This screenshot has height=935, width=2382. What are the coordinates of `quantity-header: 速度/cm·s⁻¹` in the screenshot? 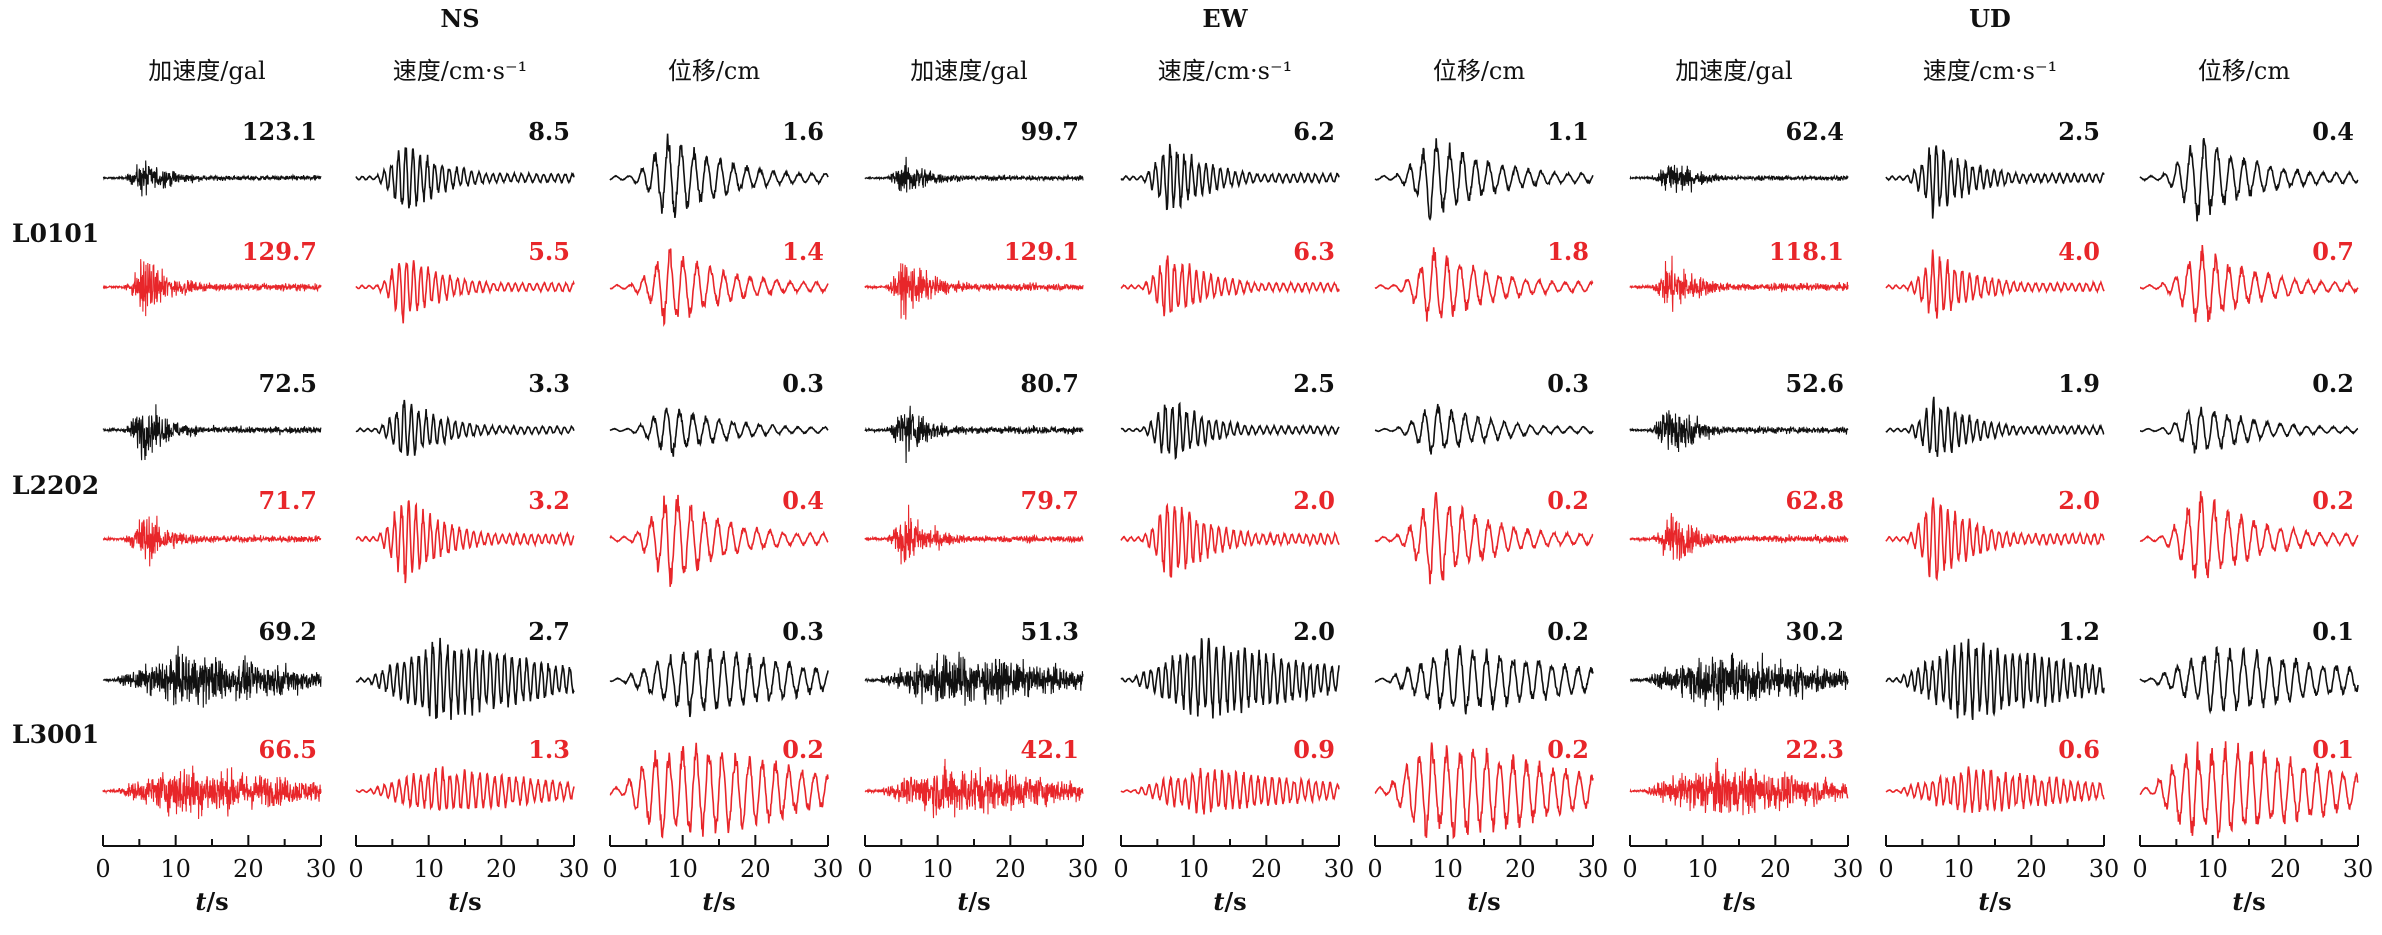 It's located at (1225, 71).